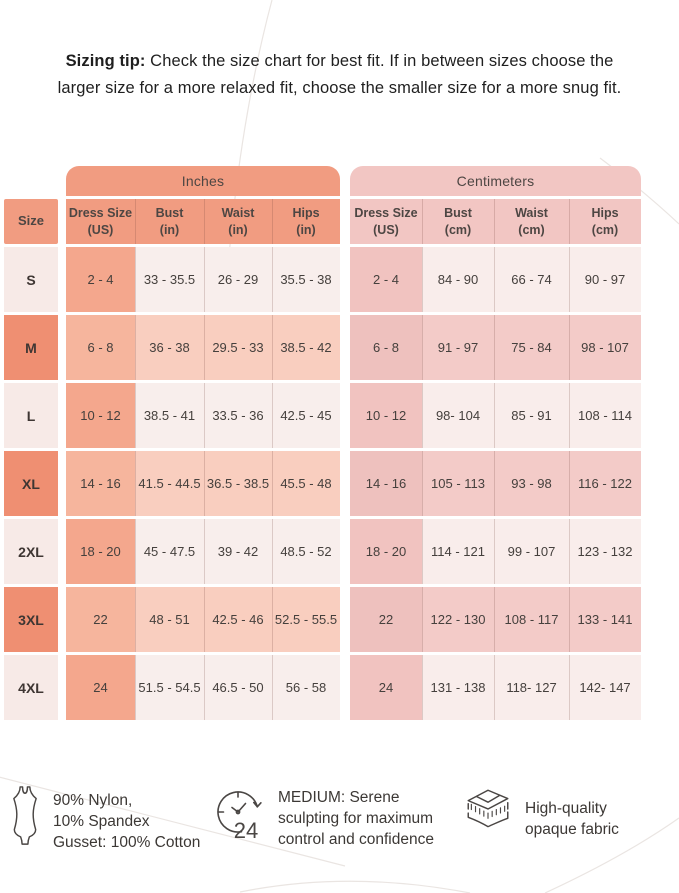 The width and height of the screenshot is (679, 893). Describe the element at coordinates (238, 619) in the screenshot. I see `data-cell: 42.5 - 46` at that location.